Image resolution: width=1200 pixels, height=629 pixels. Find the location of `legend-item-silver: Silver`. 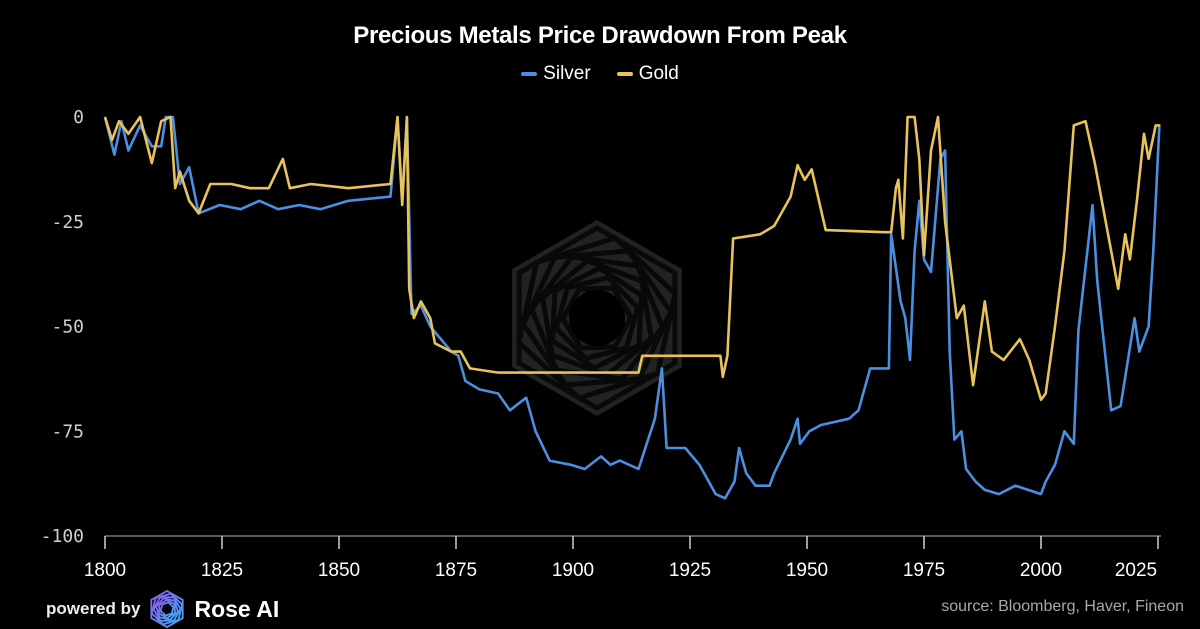

legend-item-silver: Silver is located at coordinates (556, 74).